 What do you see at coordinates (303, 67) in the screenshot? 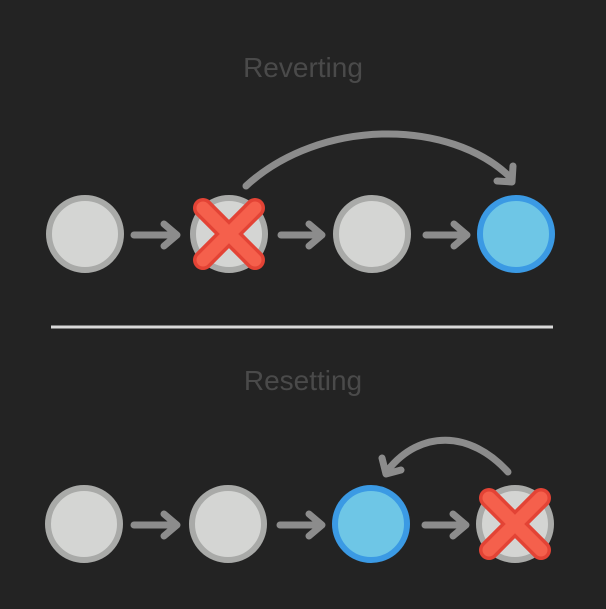
I see `reverting-title: Reverting` at bounding box center [303, 67].